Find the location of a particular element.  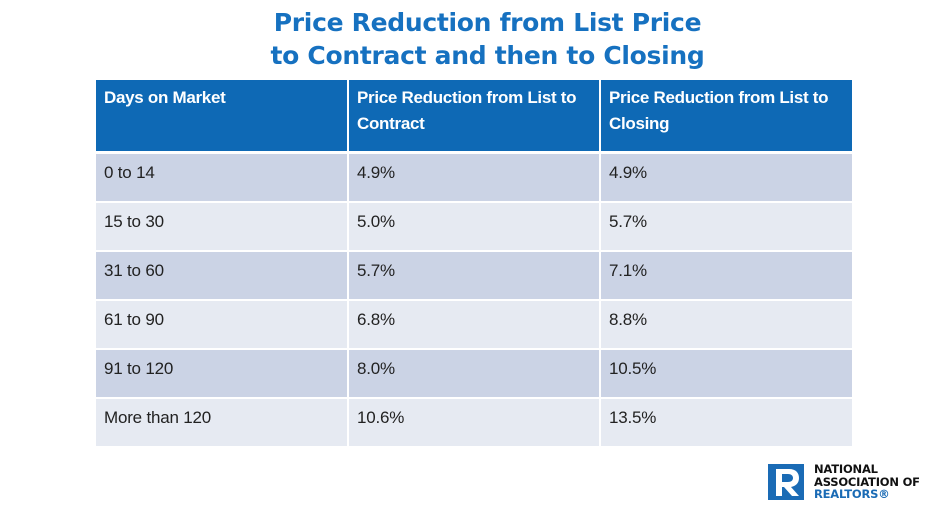

cell-contract: 6.8% is located at coordinates (474, 325).